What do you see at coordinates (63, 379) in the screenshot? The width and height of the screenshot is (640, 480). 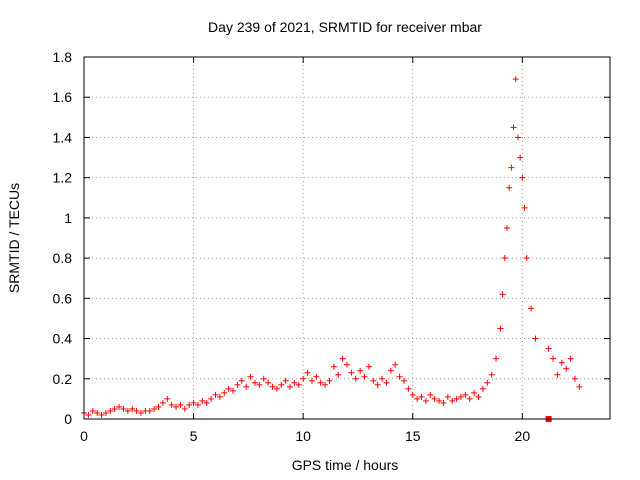 I see `y-tick-label: 0.2` at bounding box center [63, 379].